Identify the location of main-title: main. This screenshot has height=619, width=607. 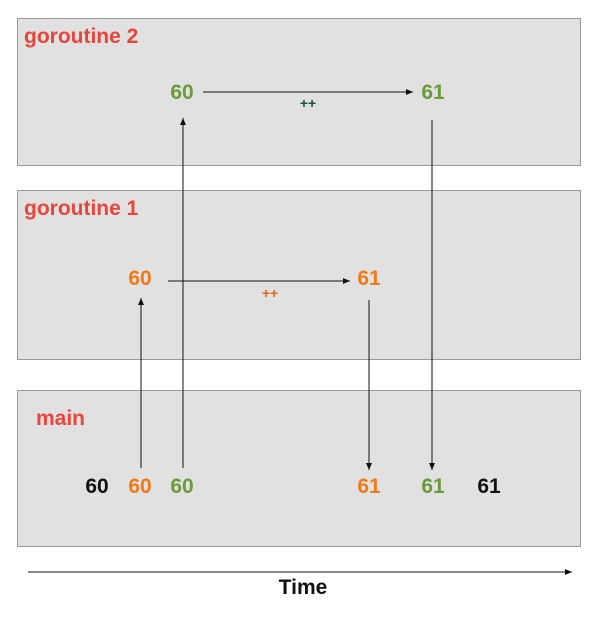
(61, 418).